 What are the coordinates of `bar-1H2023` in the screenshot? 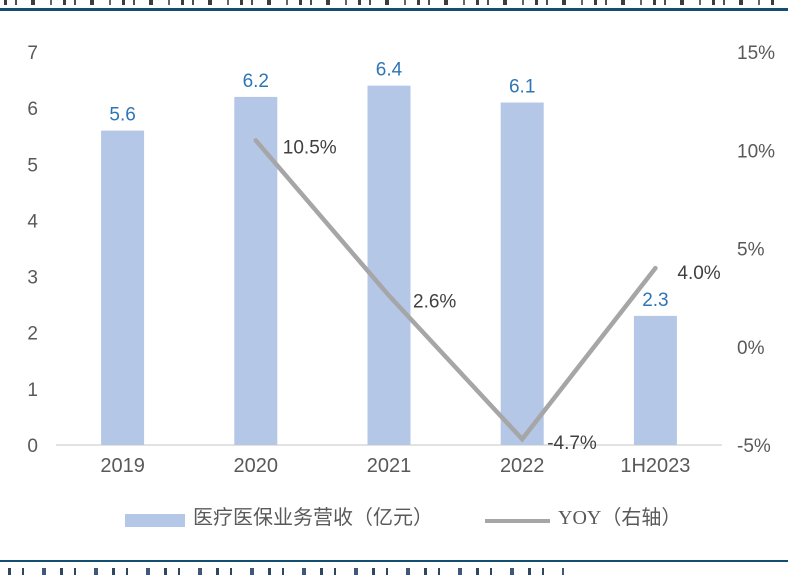 It's located at (655, 380).